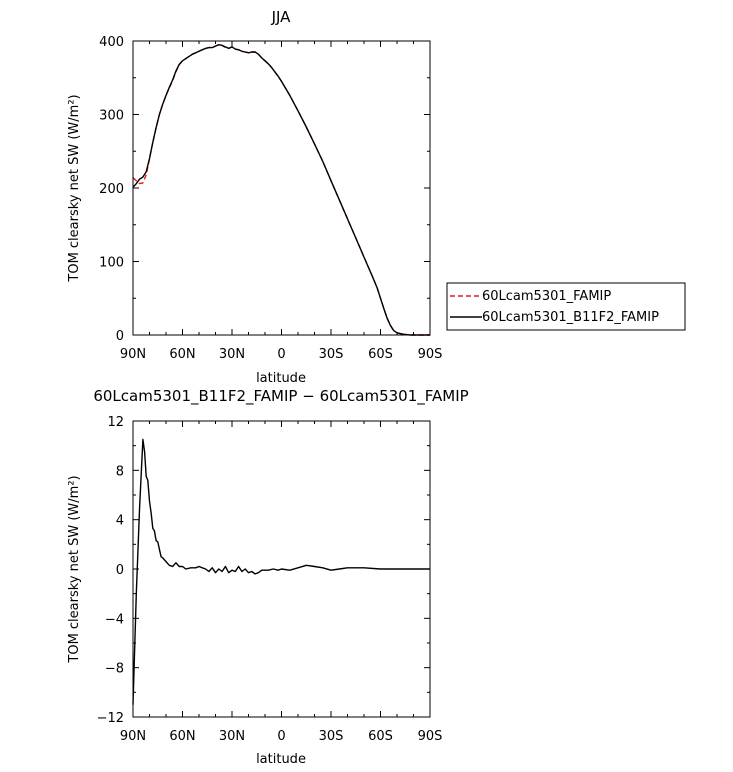  I want to click on y-tick-label: 400, so click(111, 42).